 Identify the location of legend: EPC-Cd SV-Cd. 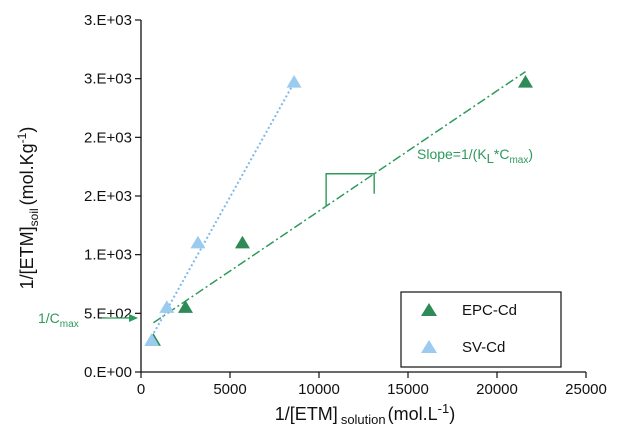
(481, 329).